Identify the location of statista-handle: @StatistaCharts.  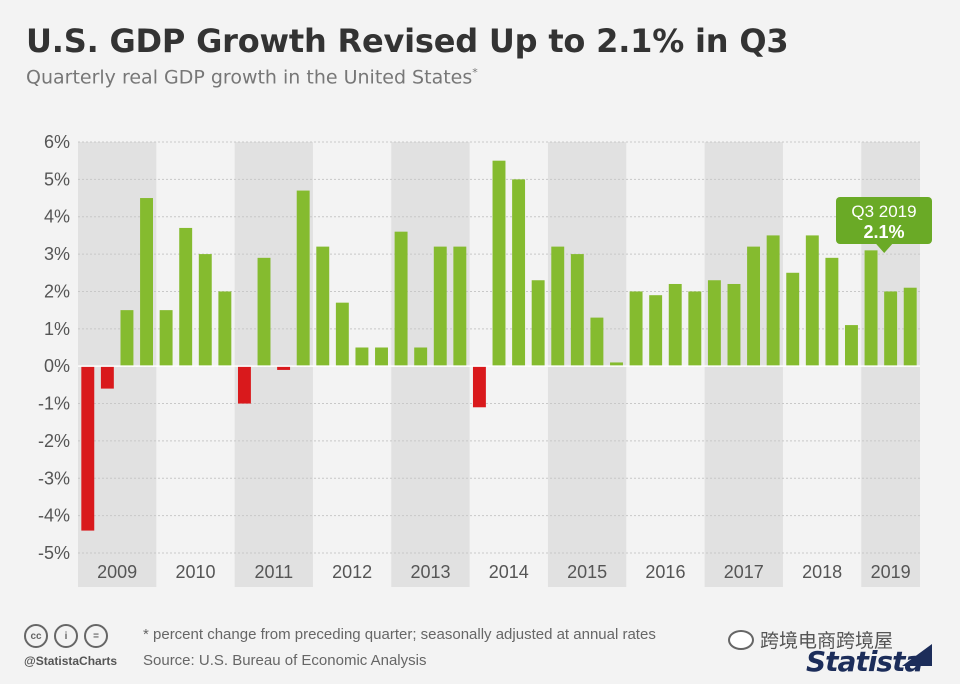
(71, 661).